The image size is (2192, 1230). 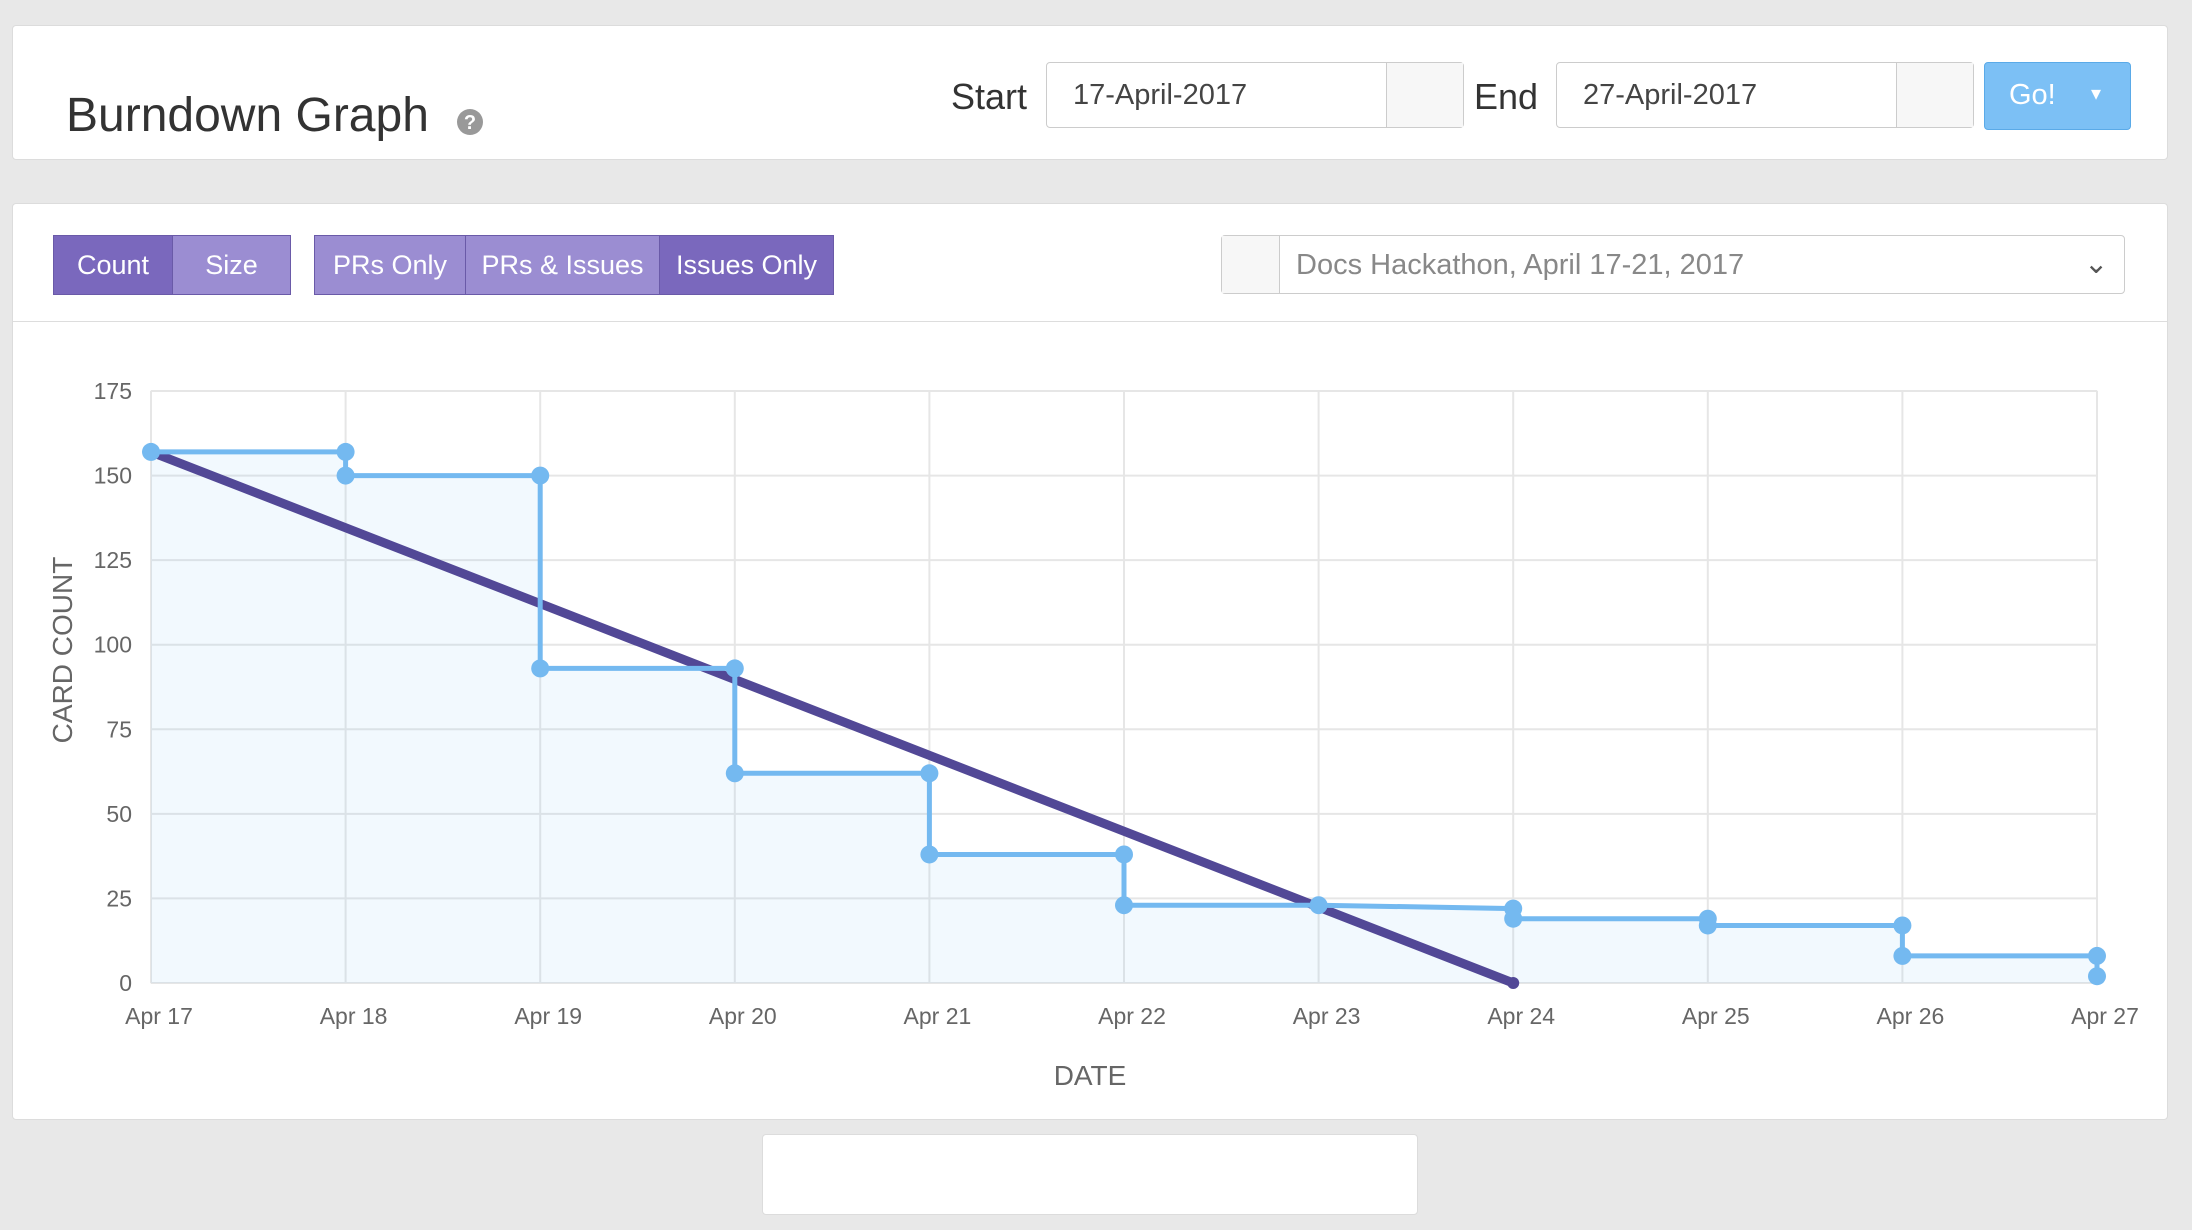 I want to click on x-tick-label: Apr 18, so click(x=354, y=1016).